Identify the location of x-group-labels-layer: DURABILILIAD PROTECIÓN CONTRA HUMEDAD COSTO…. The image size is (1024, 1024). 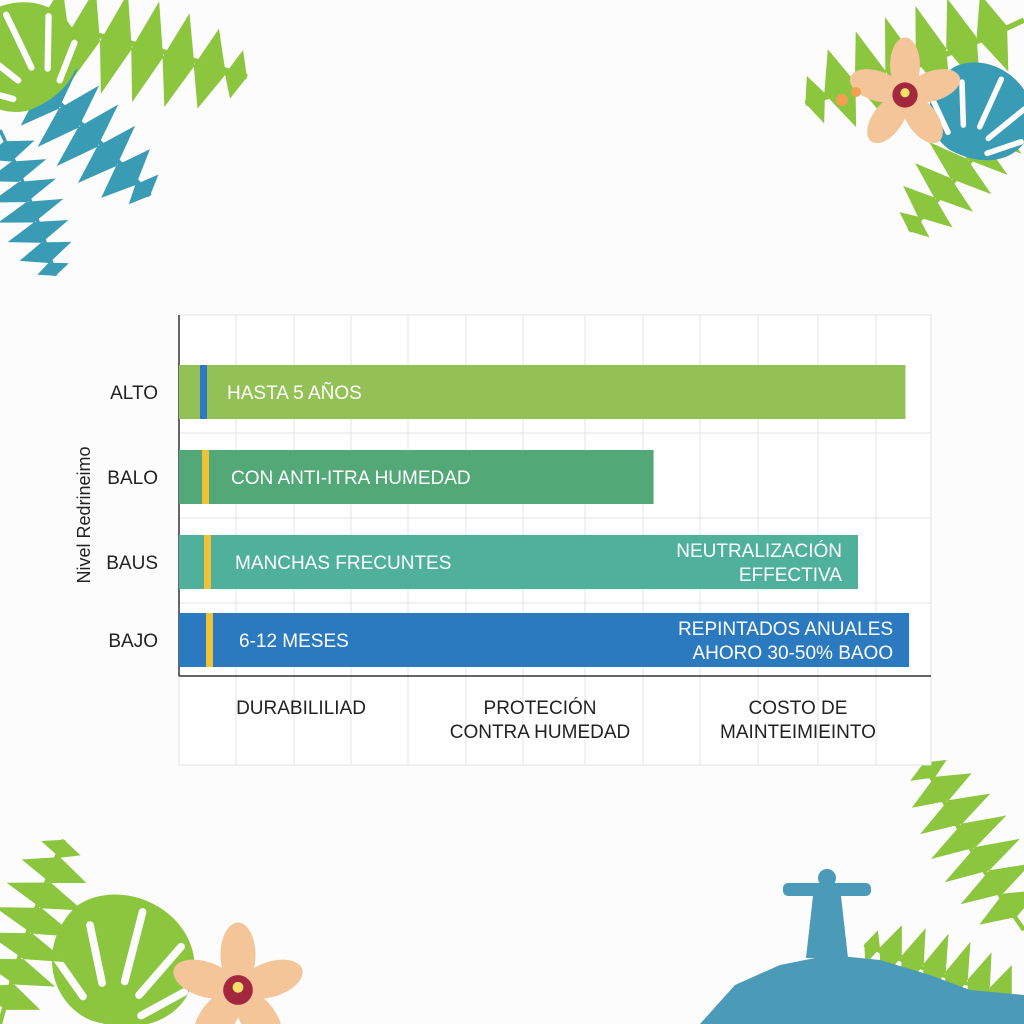
(556, 720).